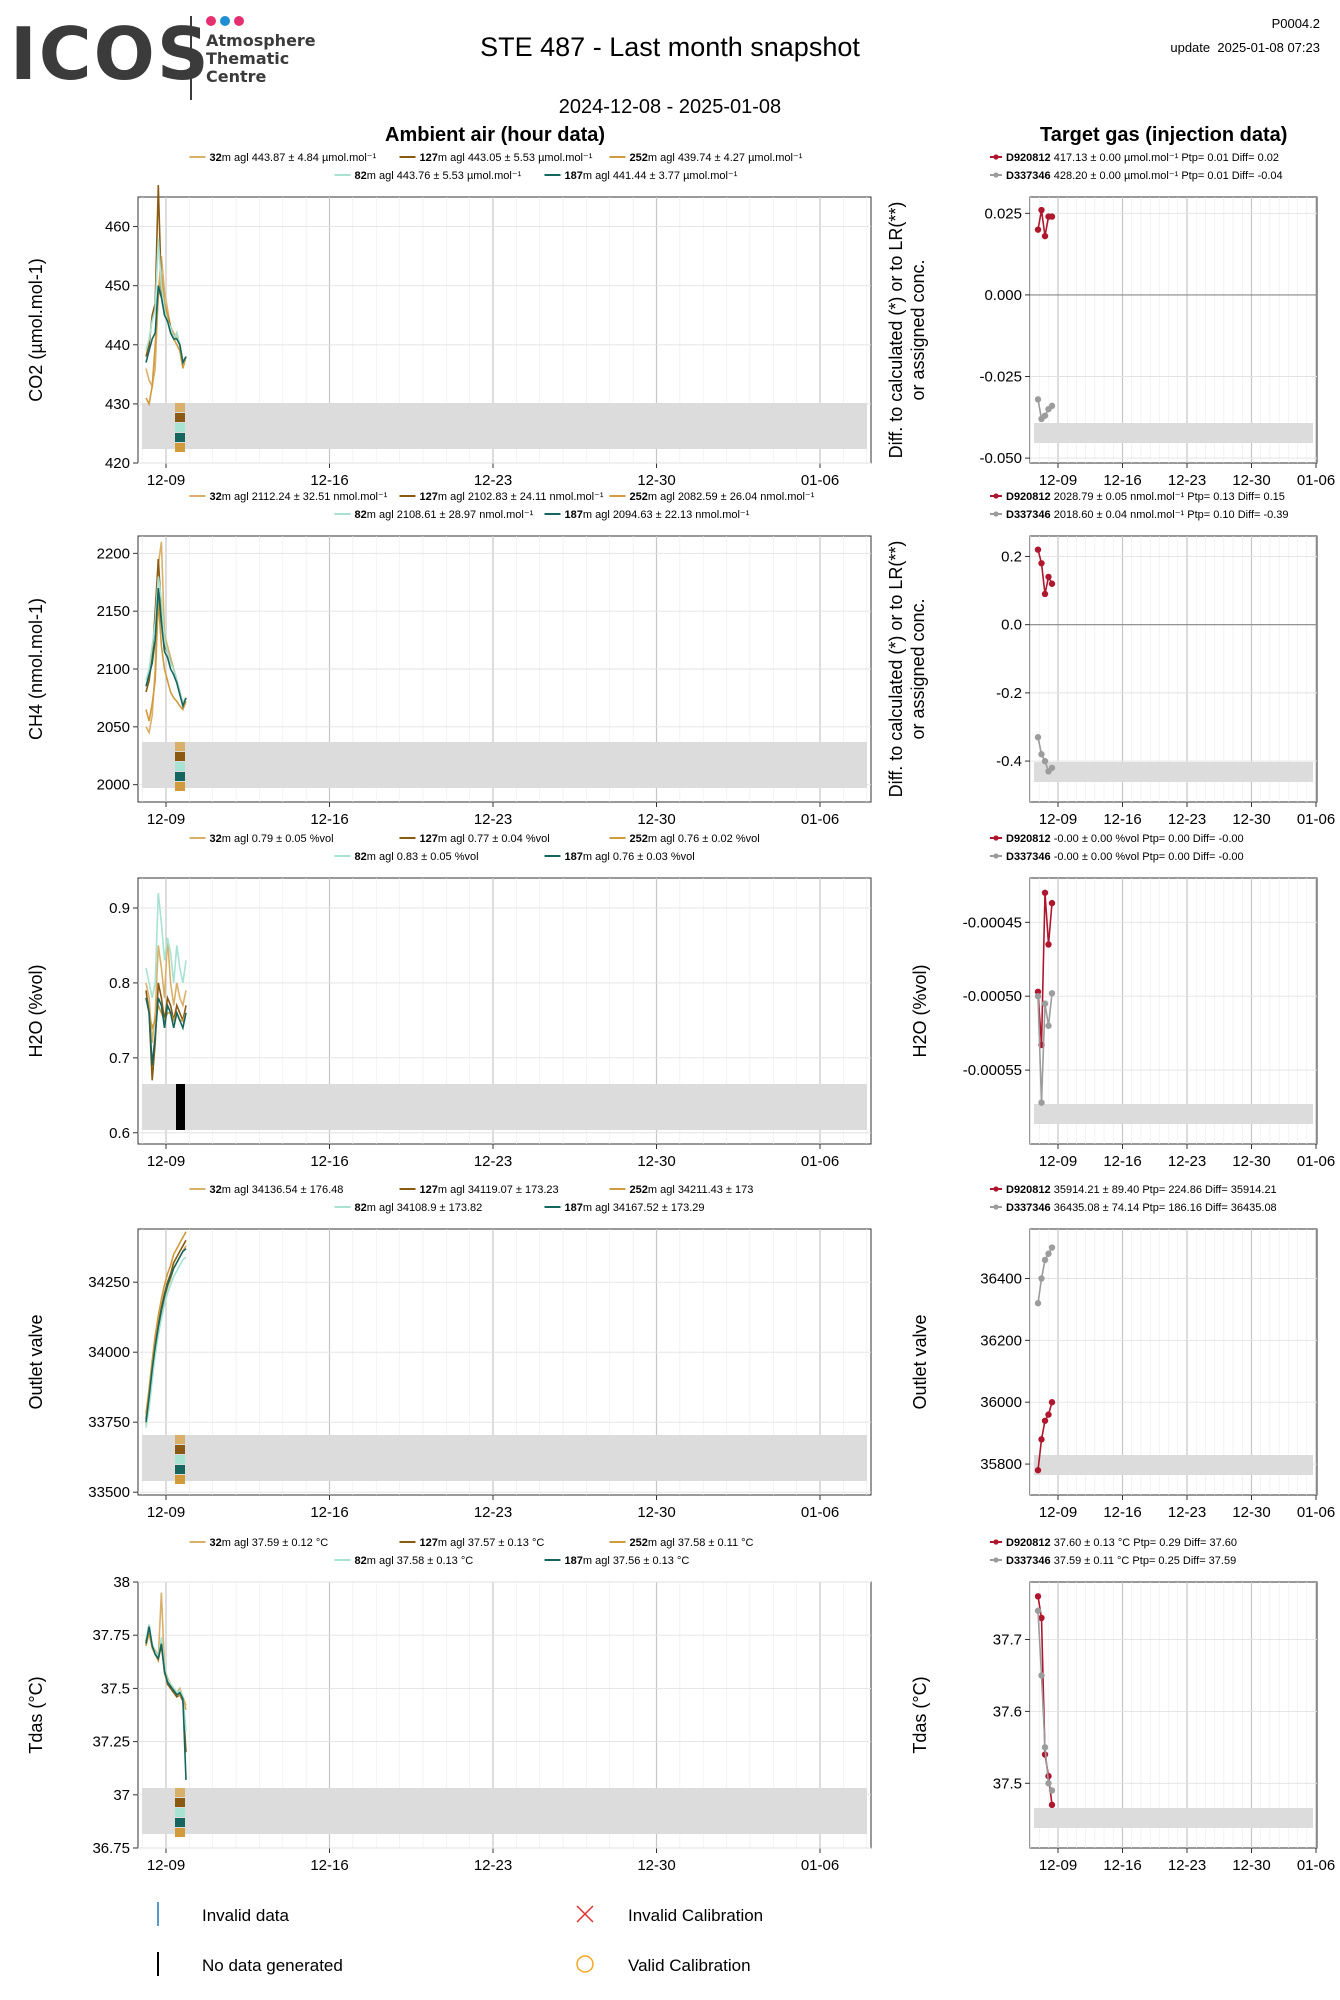 The height and width of the screenshot is (2000, 1340). What do you see at coordinates (1245, 47) in the screenshot?
I see `update-timestamp: update 2025-01-08 07:23` at bounding box center [1245, 47].